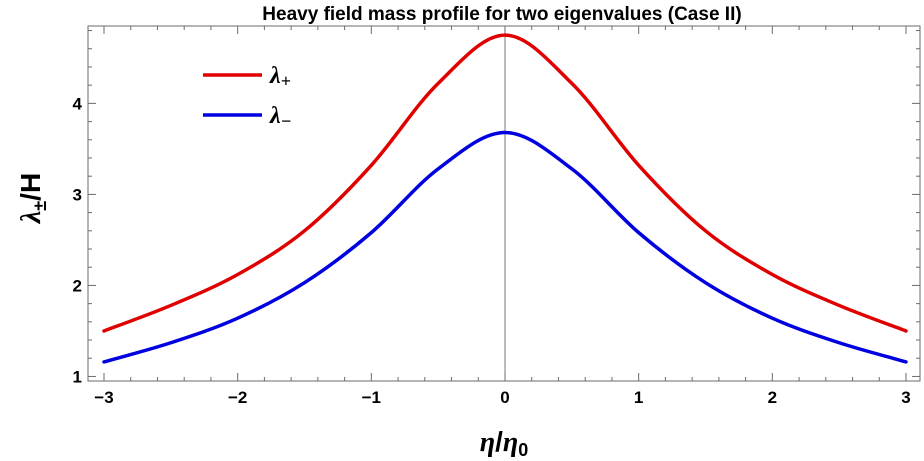 This screenshot has width=924, height=461. Describe the element at coordinates (638, 397) in the screenshot. I see `x-tick-label: 1` at that location.